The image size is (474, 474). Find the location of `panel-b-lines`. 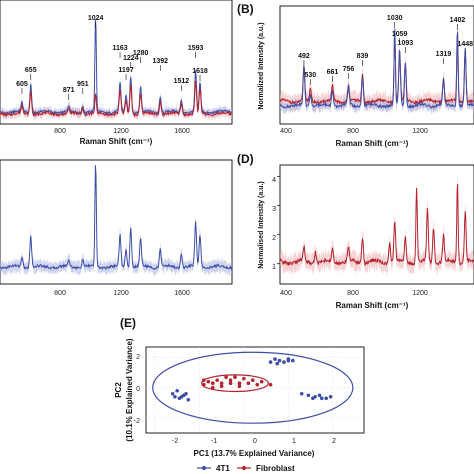

panel-b-lines is located at coordinates (377, 69).